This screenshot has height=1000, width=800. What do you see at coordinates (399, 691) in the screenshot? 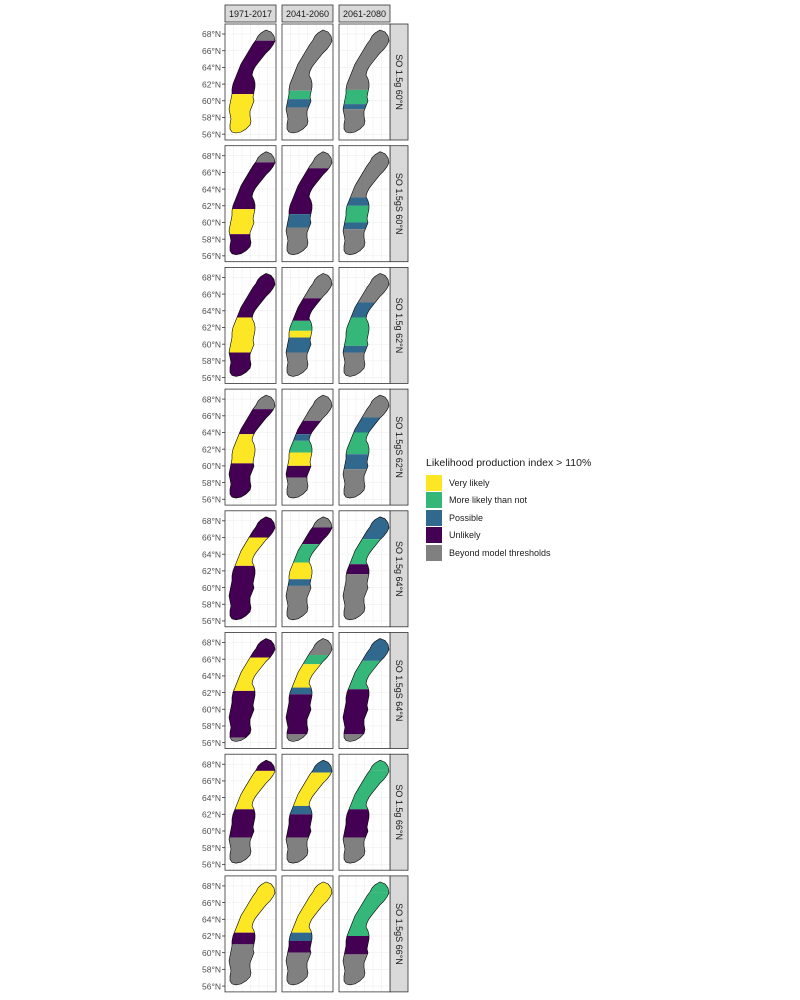
I see `row-strip-label: SO 1.5gS 64°N` at bounding box center [399, 691].